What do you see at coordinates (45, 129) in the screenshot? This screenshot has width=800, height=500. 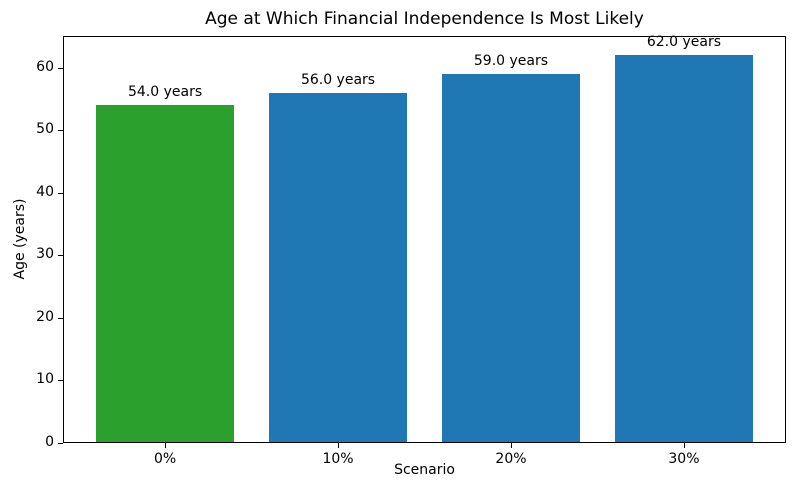 I see `y-tick-label: 50` at bounding box center [45, 129].